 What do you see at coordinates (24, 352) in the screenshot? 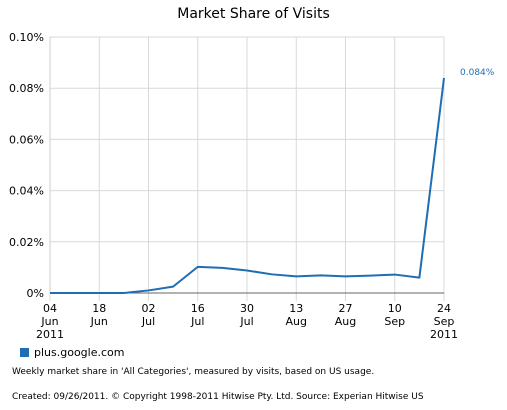
I see `legend-swatch` at bounding box center [24, 352].